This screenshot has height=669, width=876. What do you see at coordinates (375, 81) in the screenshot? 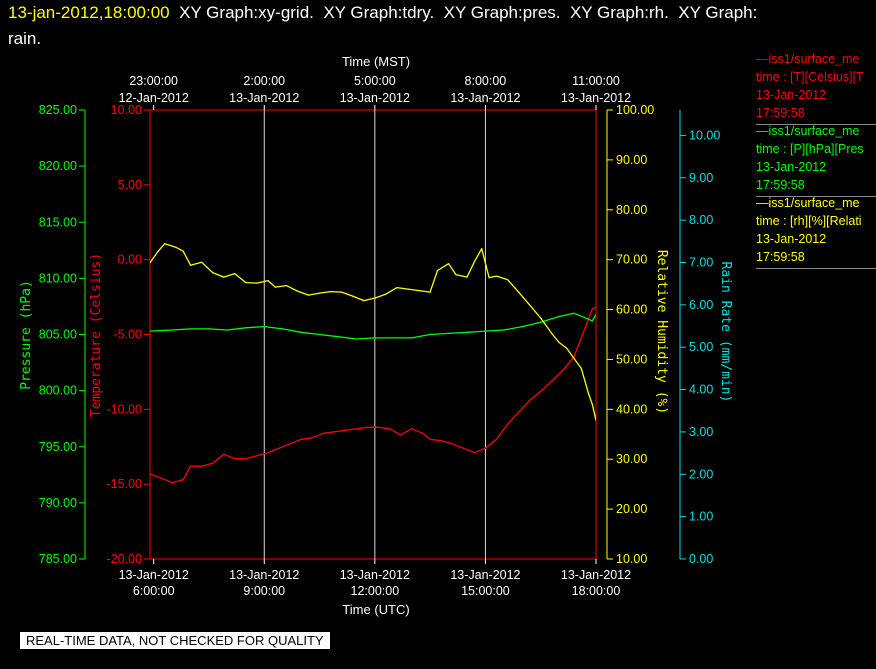
I see `x-top-tick-label-time: 5:00:00` at bounding box center [375, 81].